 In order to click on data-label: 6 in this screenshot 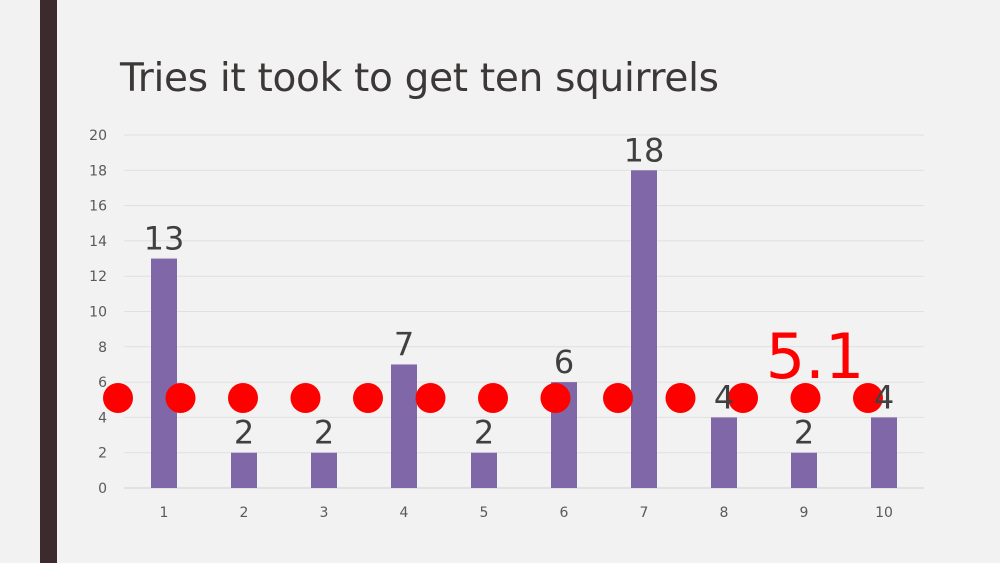, I will do `click(564, 362)`.